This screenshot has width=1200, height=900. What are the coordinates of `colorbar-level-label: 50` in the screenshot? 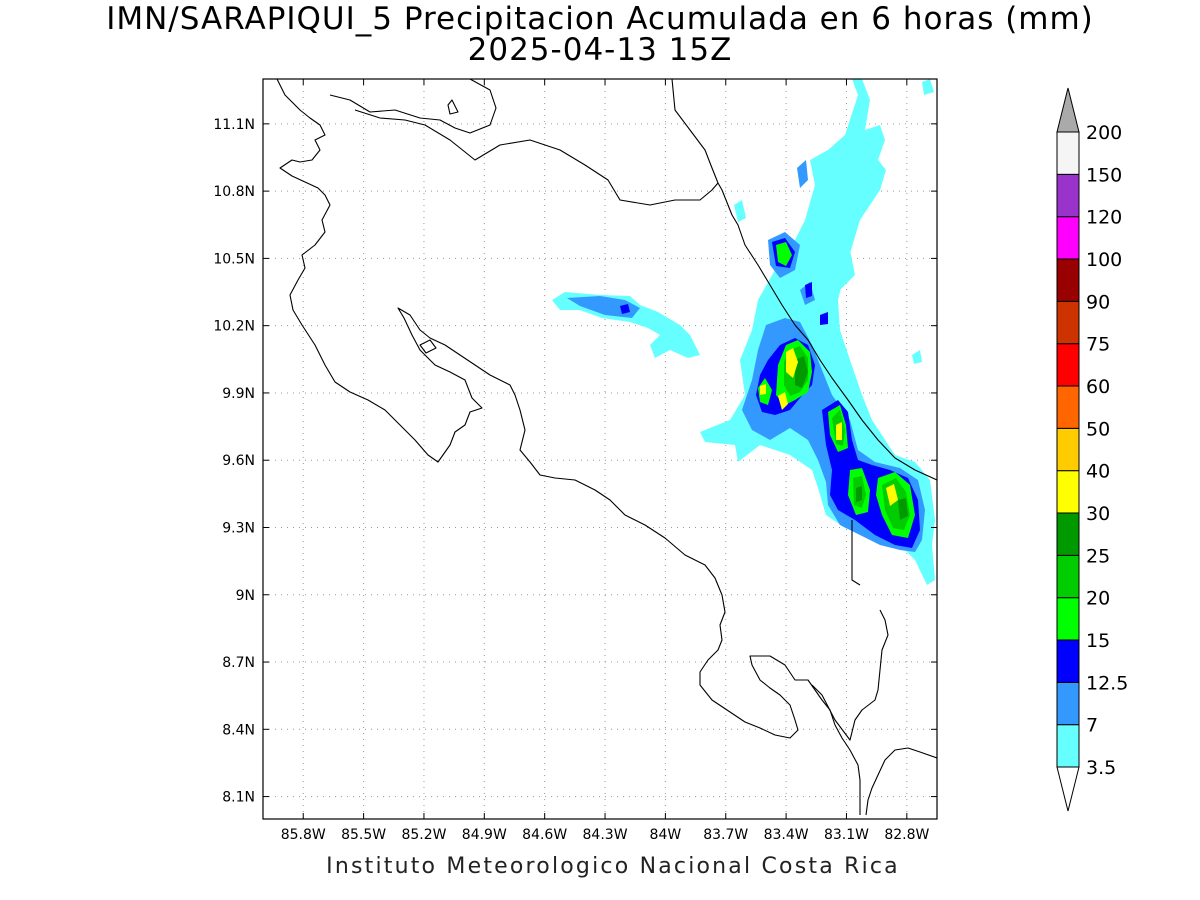 It's located at (1098, 429).